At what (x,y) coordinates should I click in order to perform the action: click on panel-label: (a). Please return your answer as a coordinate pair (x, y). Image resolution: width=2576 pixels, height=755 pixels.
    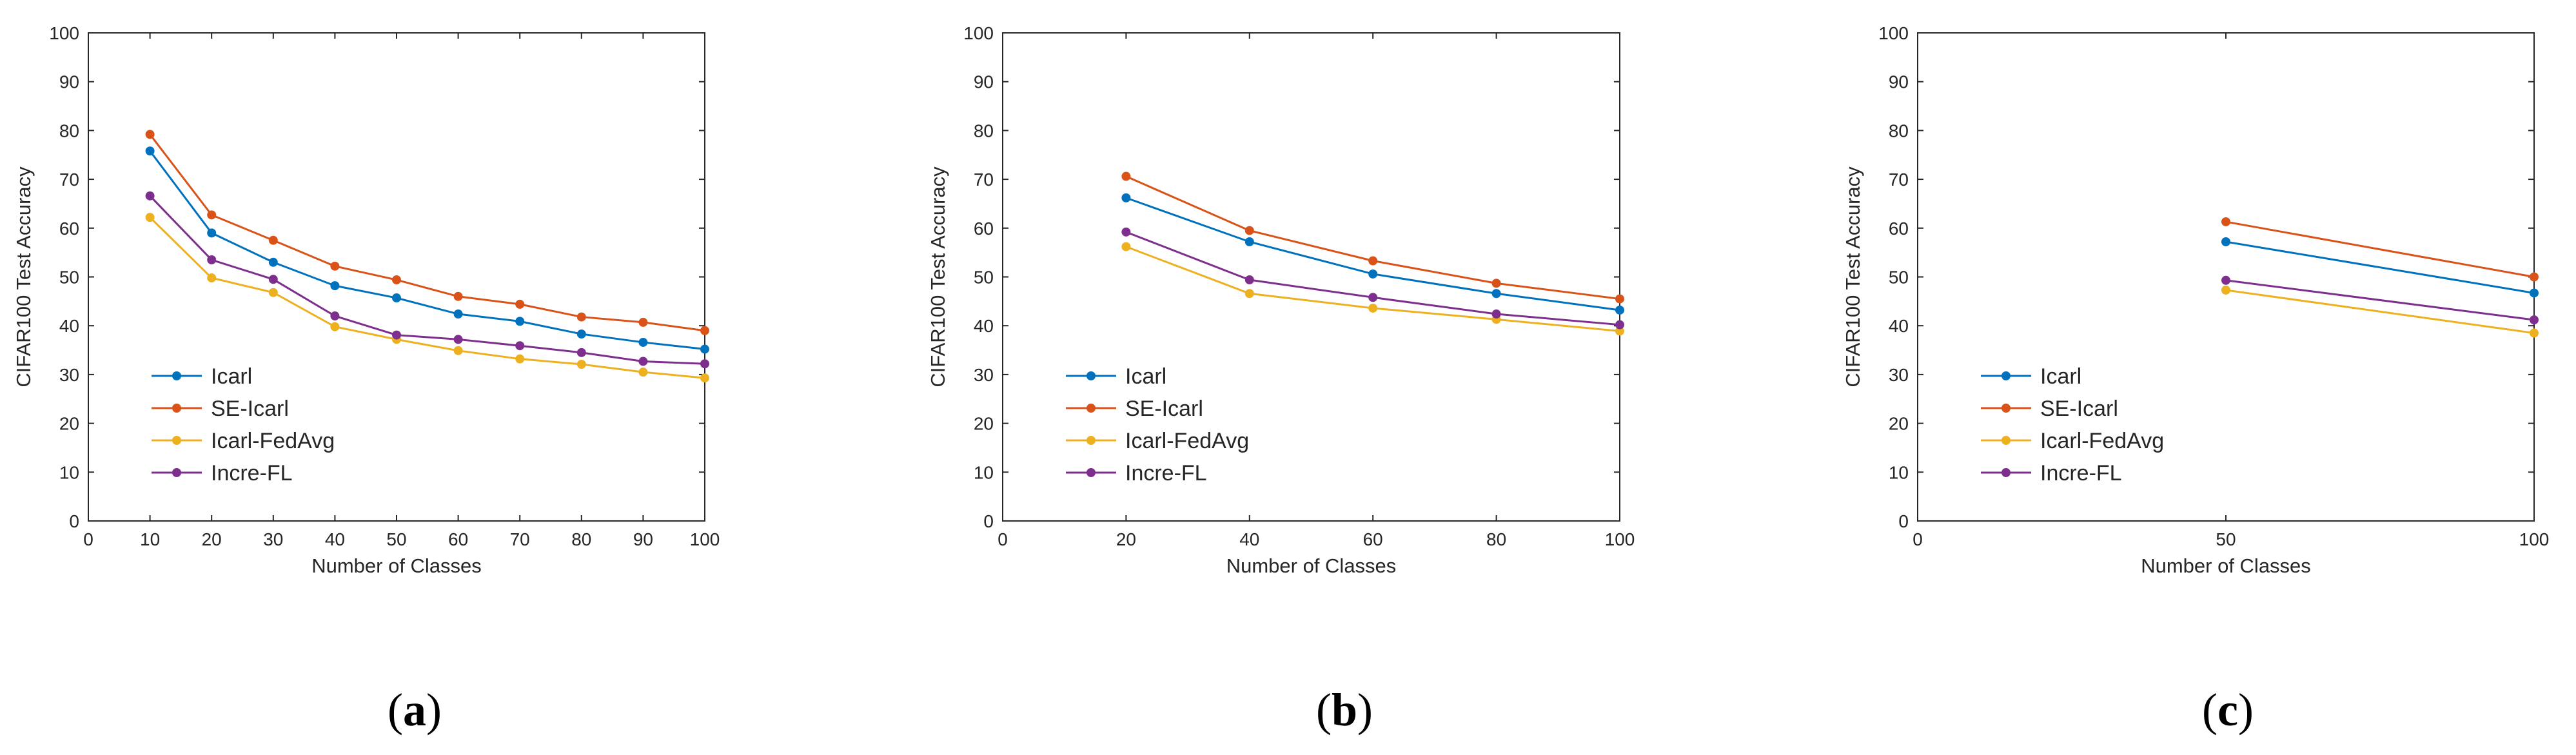
    Looking at the image, I should click on (415, 710).